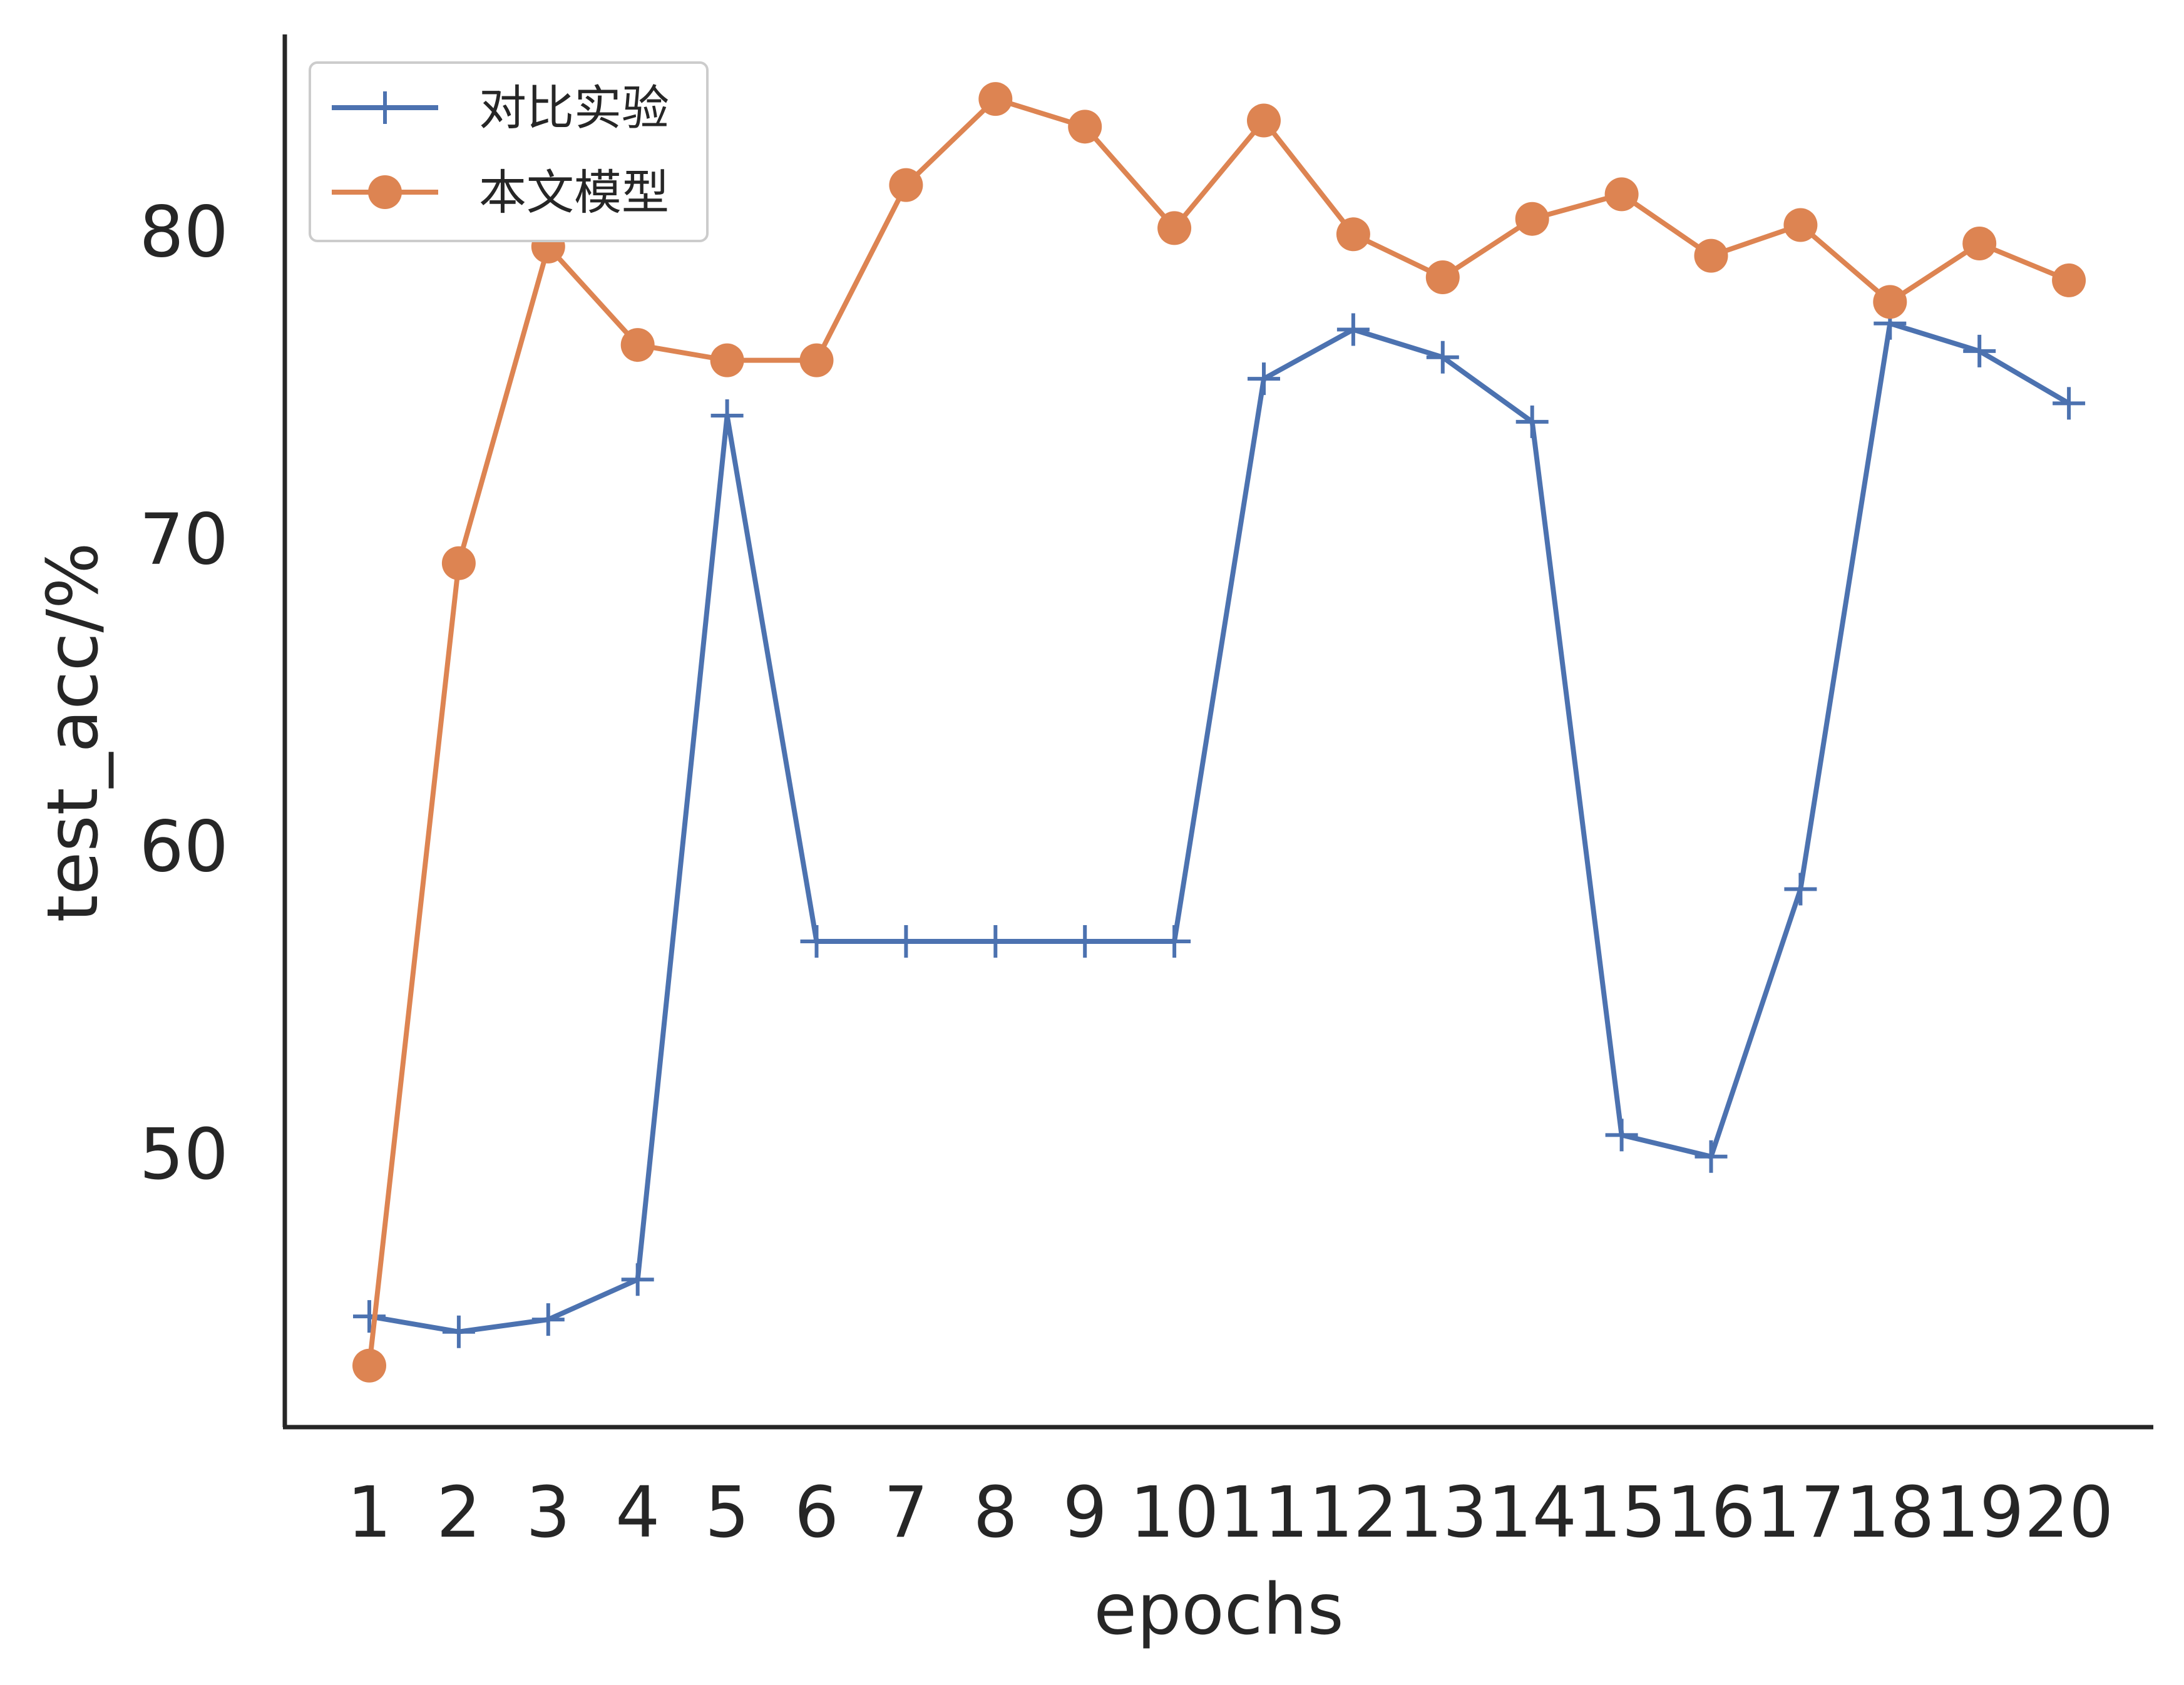 The image size is (2184, 1685). What do you see at coordinates (1711, 1513) in the screenshot?
I see `x-tick-label: 16` at bounding box center [1711, 1513].